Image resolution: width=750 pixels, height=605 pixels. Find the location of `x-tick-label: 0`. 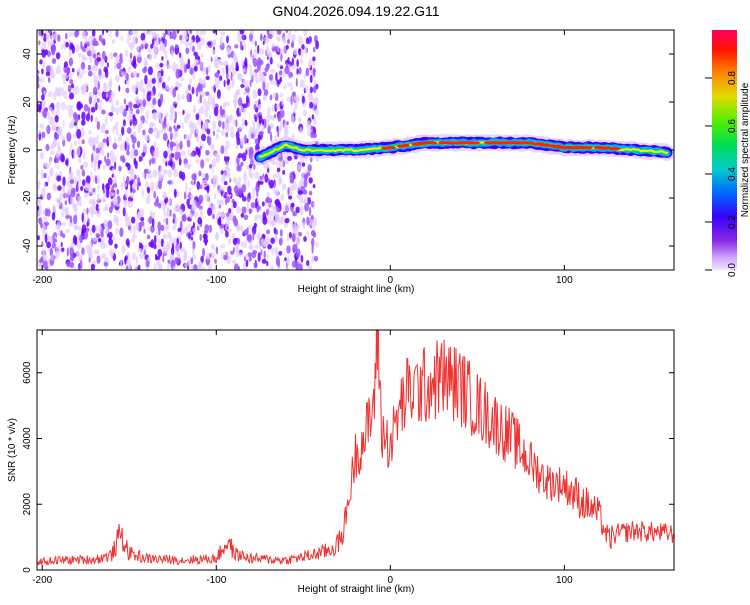

x-tick-label: 0 is located at coordinates (391, 280).